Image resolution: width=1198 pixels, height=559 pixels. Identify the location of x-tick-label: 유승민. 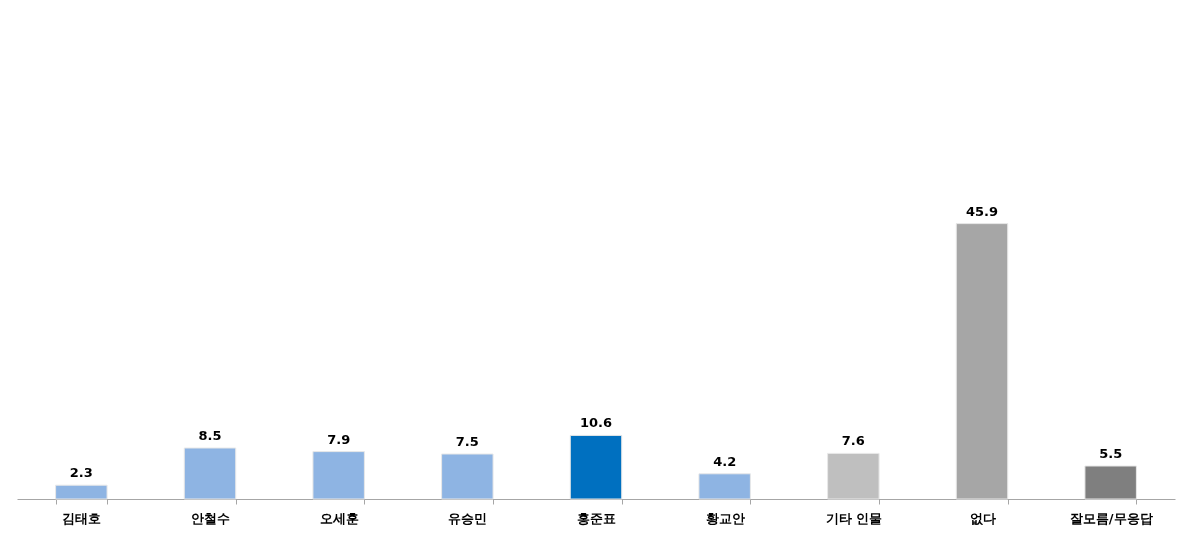
(468, 518).